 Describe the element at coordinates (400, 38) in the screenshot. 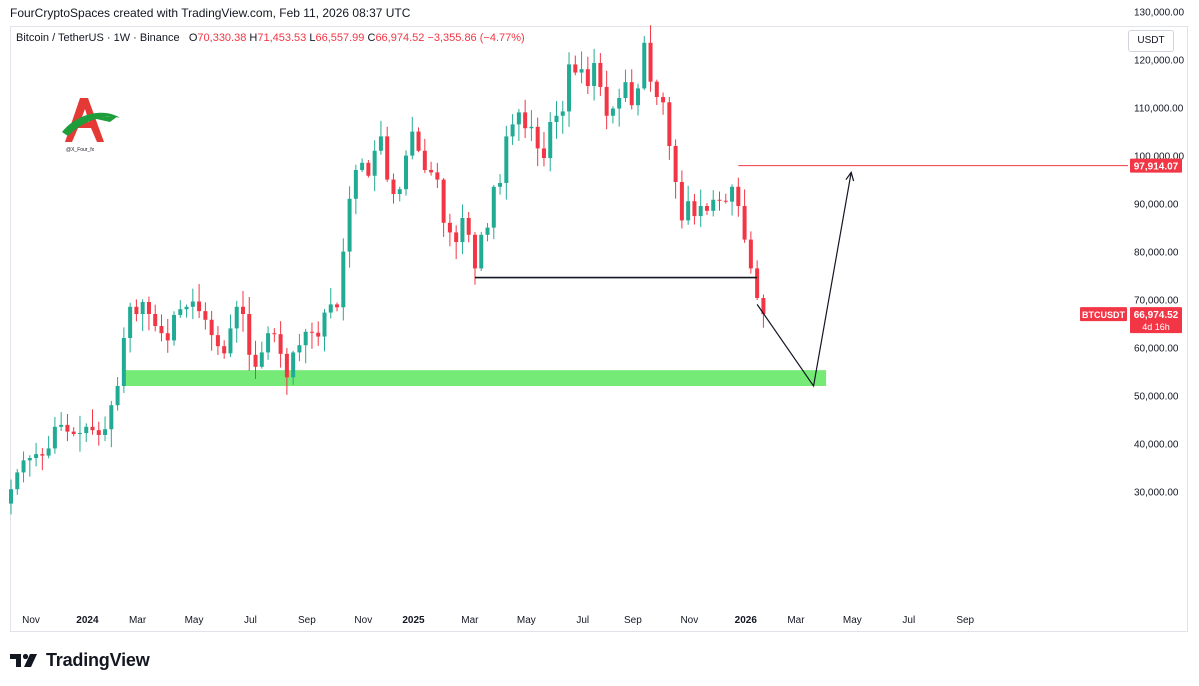

I see `close-value: 66,974.52` at that location.